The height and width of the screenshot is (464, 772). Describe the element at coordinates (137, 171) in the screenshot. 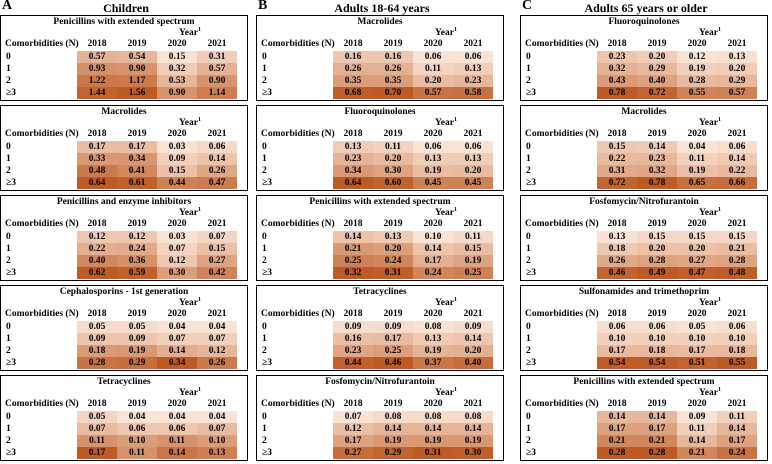

I see `heatmap-cell: 0.41` at that location.